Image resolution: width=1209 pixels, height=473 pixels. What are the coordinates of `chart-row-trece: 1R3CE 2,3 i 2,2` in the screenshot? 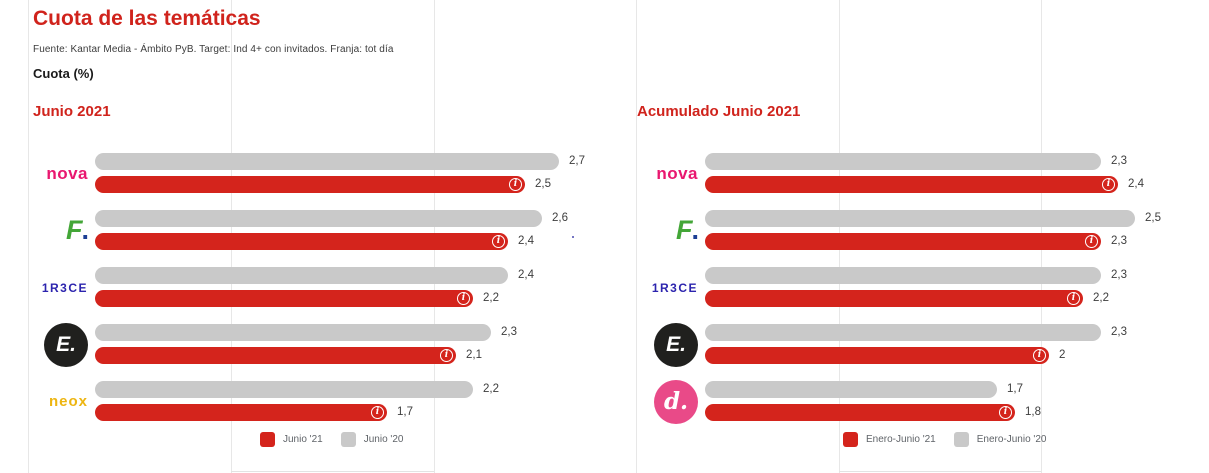 It's located at (604, 287).